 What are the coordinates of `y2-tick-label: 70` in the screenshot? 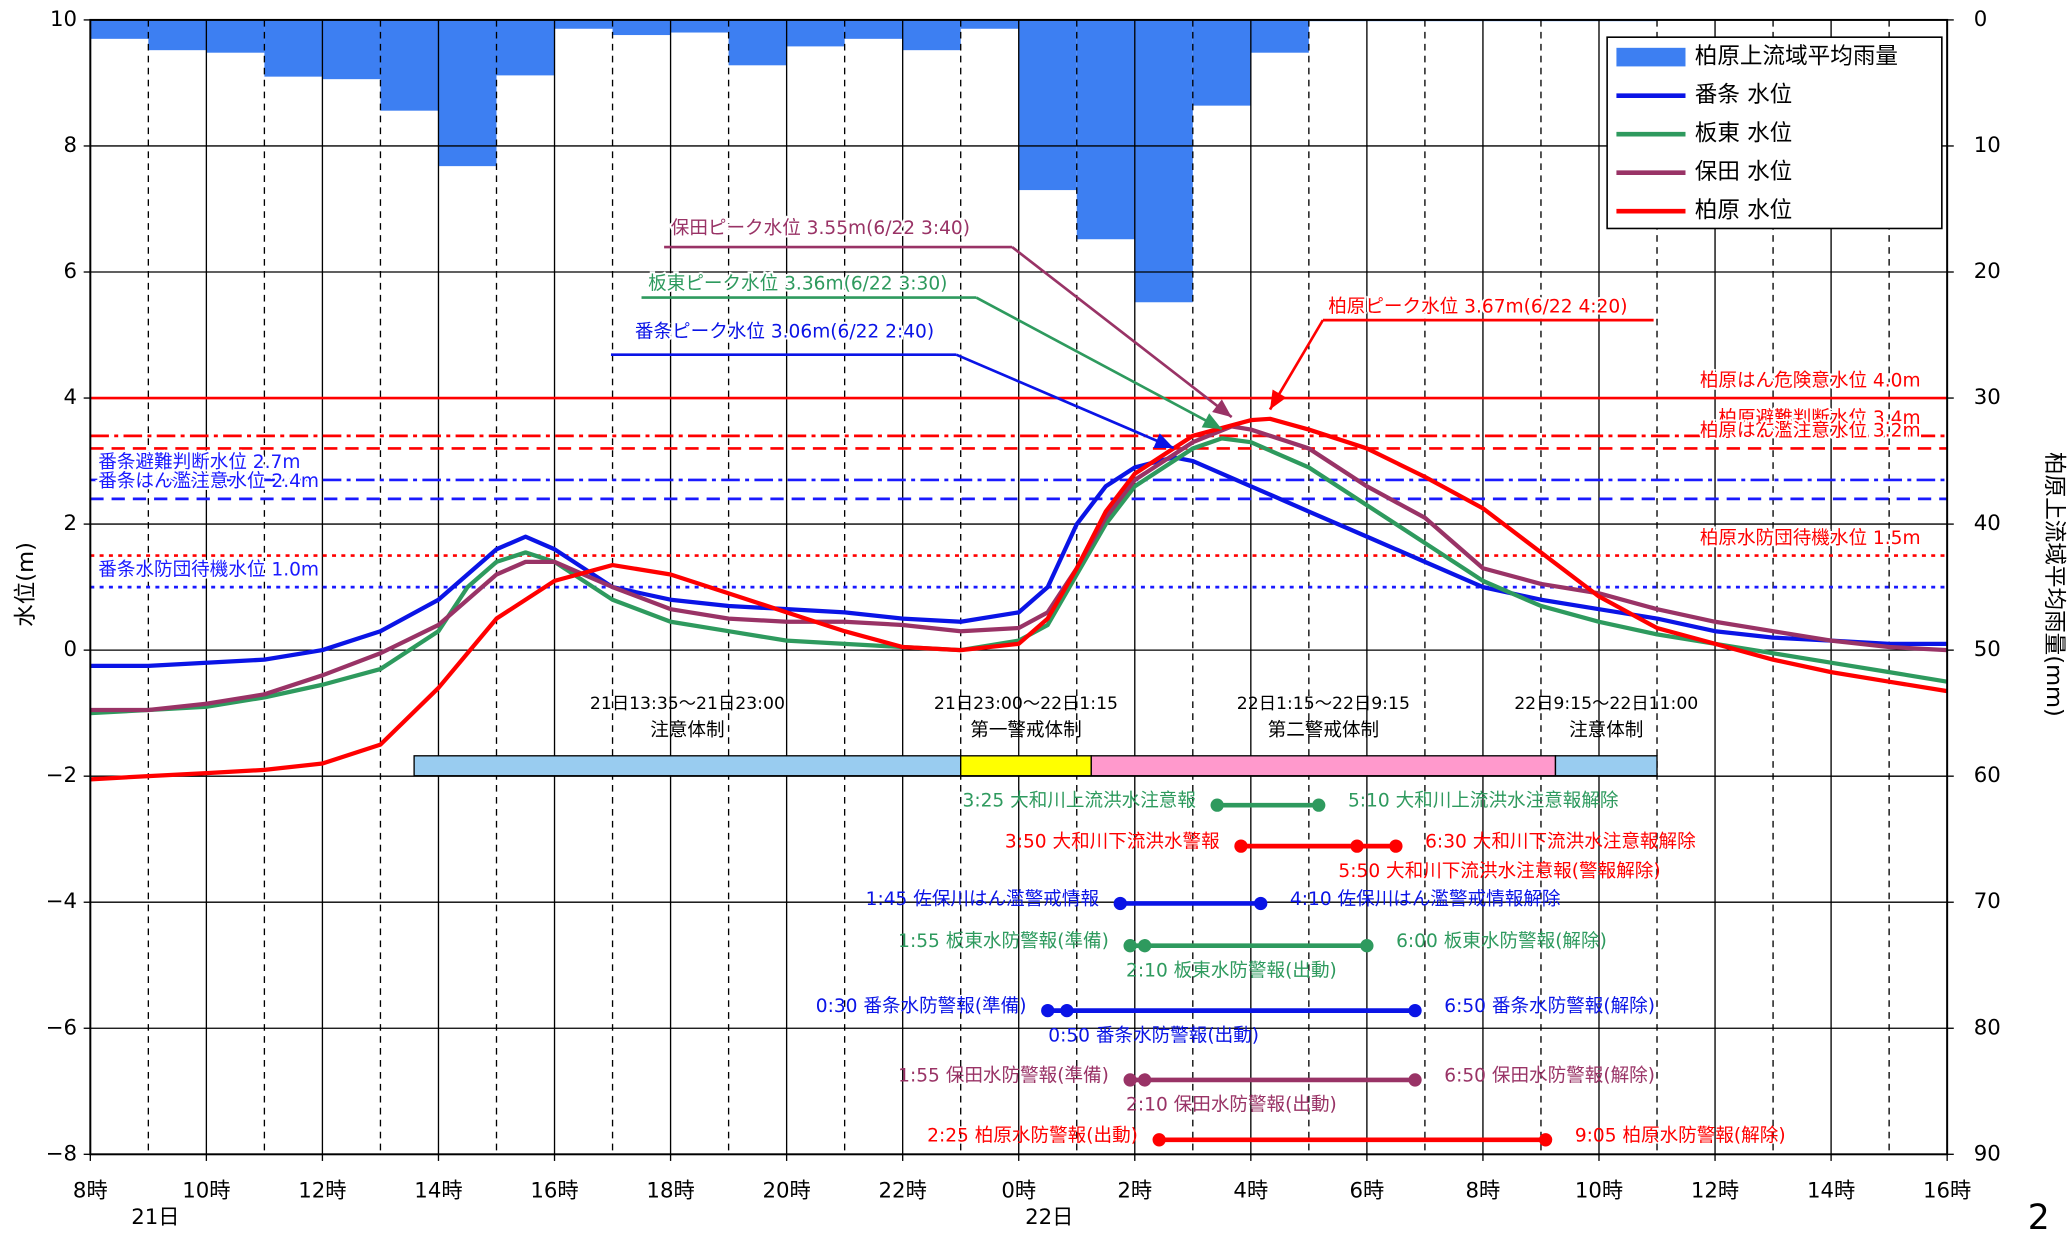 It's located at (1987, 901).